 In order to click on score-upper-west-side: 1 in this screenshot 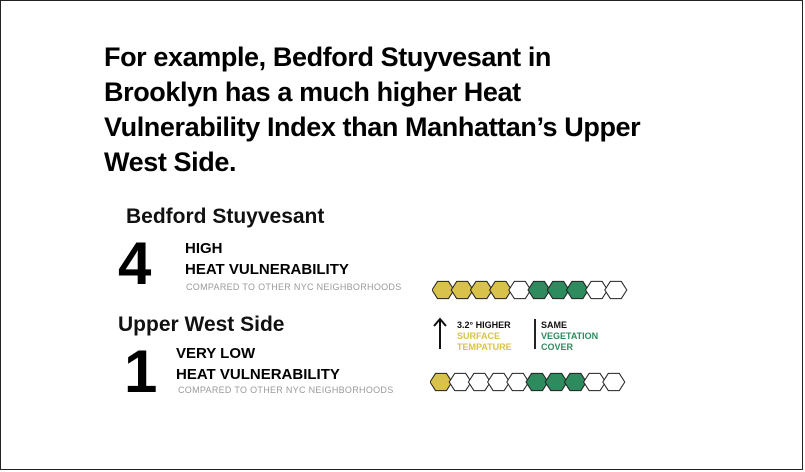, I will do `click(141, 371)`.